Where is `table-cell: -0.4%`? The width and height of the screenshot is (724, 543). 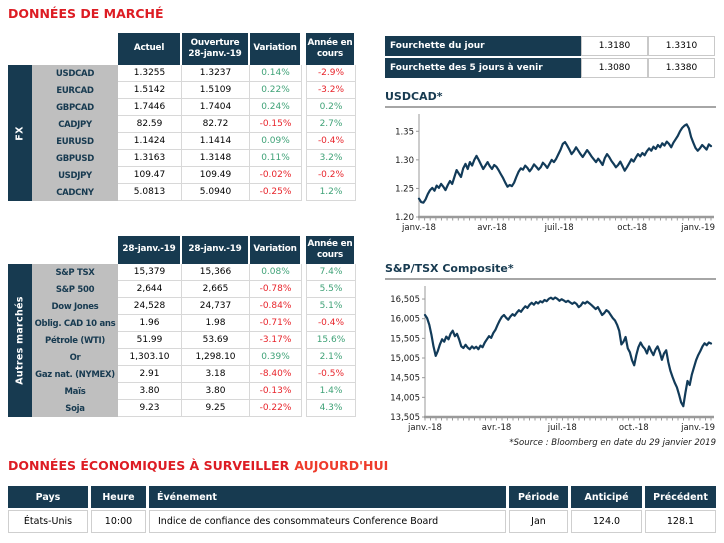
table-cell: -0.4% is located at coordinates (331, 323).